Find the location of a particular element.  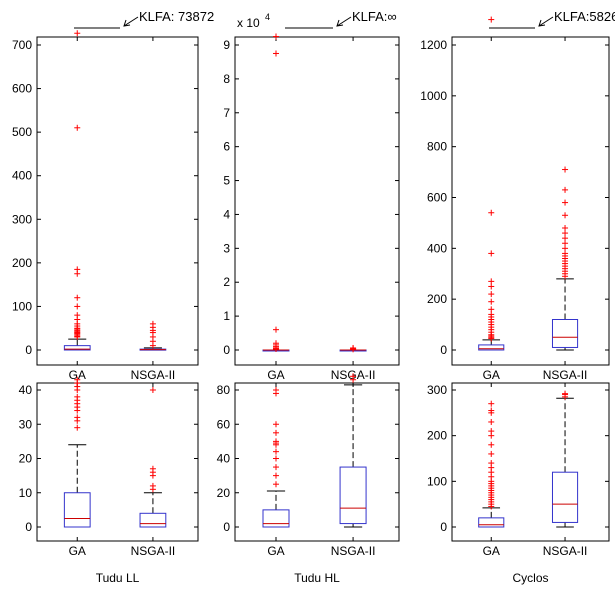

y-tick-label: 100 is located at coordinates (22, 306).